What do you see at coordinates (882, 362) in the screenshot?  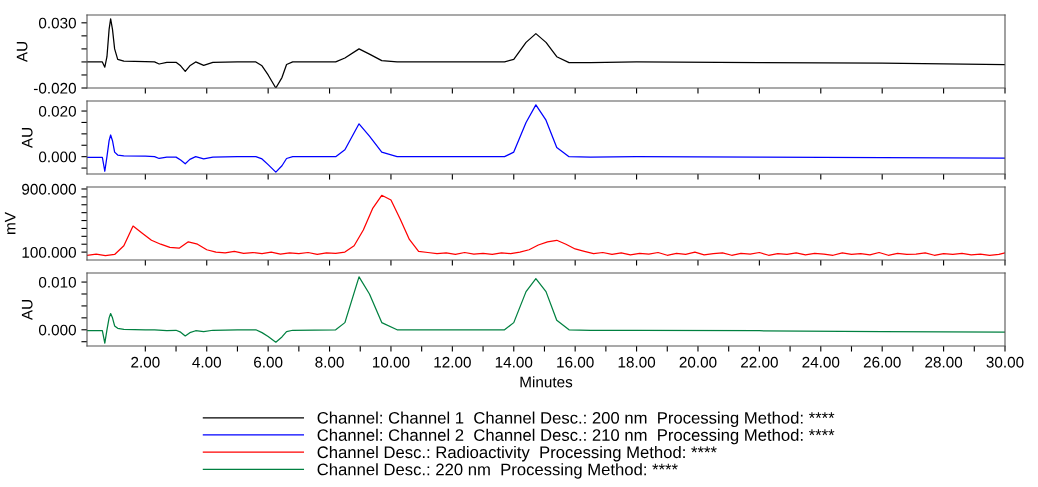 I see `x-tick-label: 26.00` at bounding box center [882, 362].